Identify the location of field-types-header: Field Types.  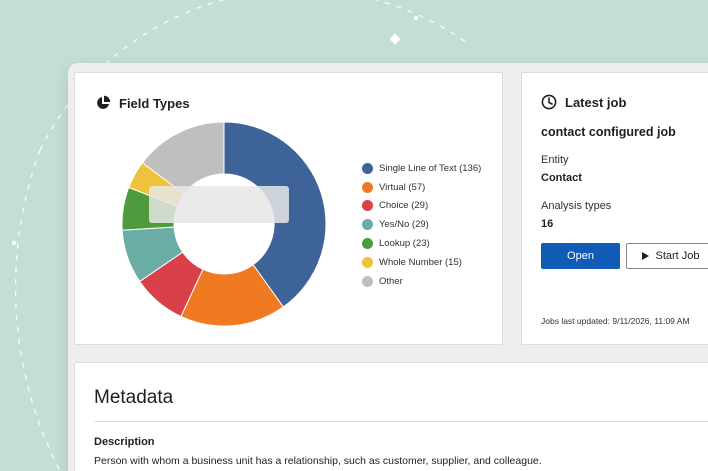
(142, 103).